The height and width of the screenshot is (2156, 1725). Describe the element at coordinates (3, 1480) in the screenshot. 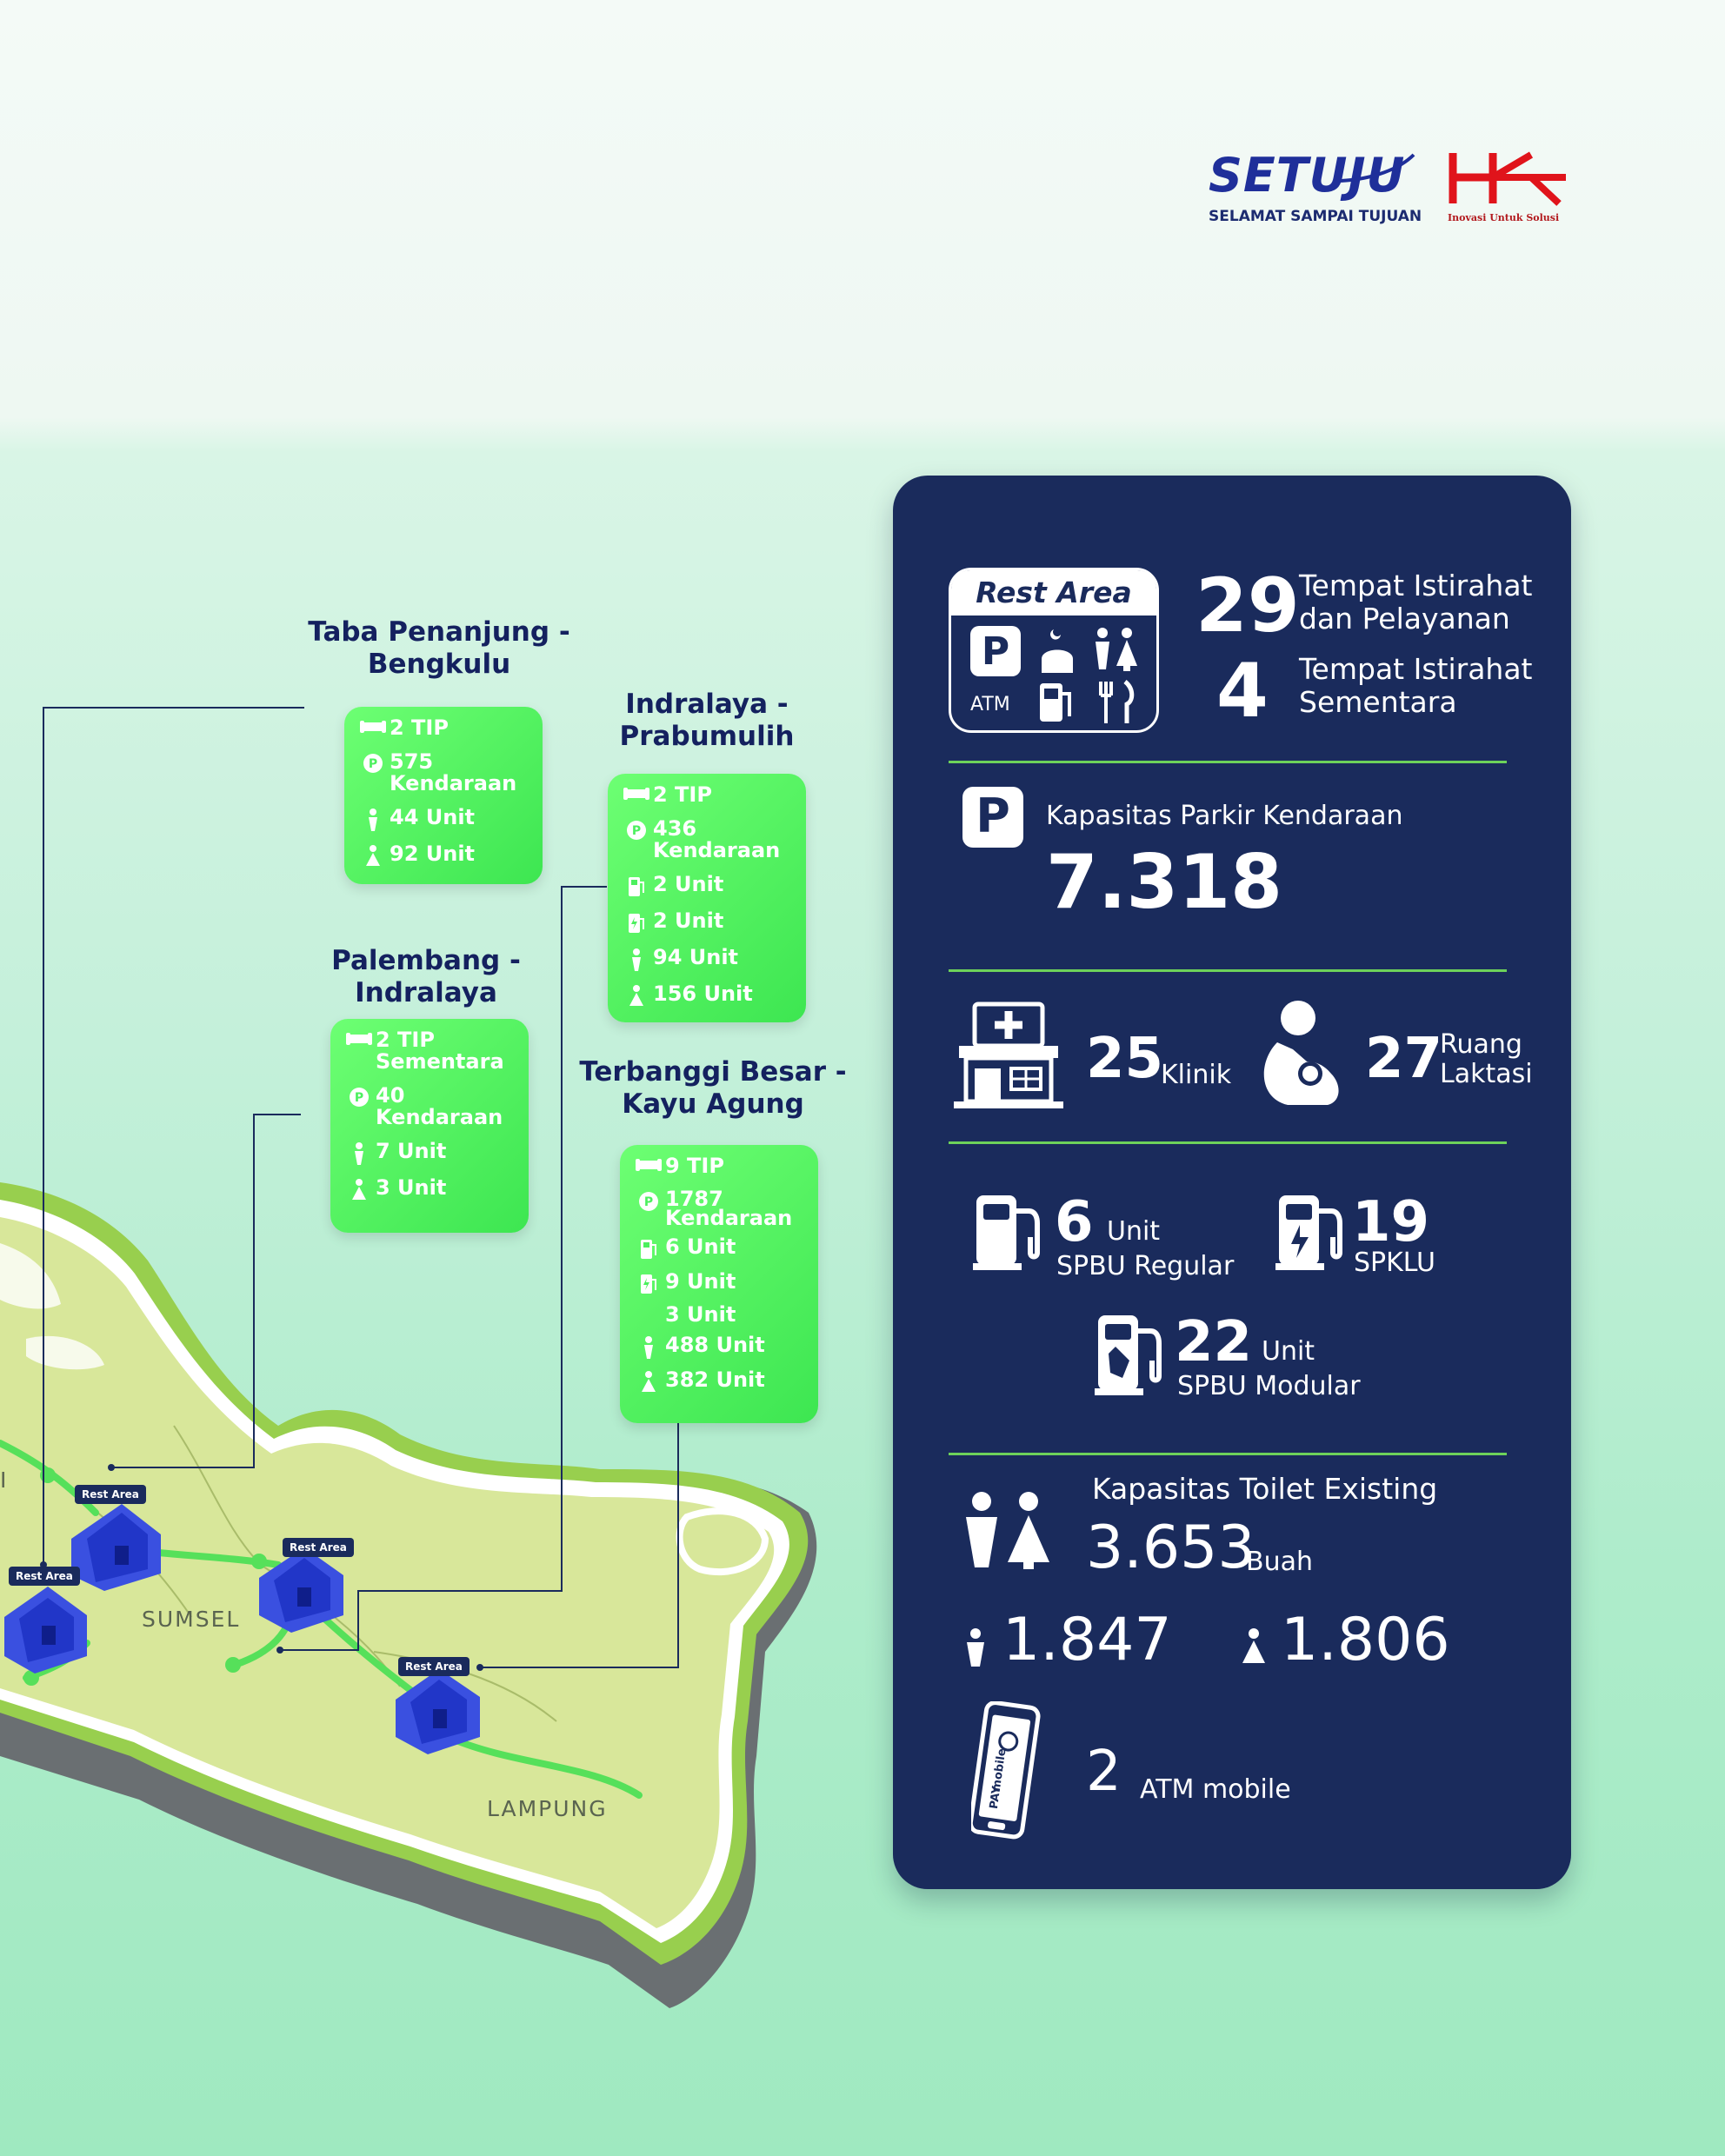

I see `map-label-edge: I` at that location.